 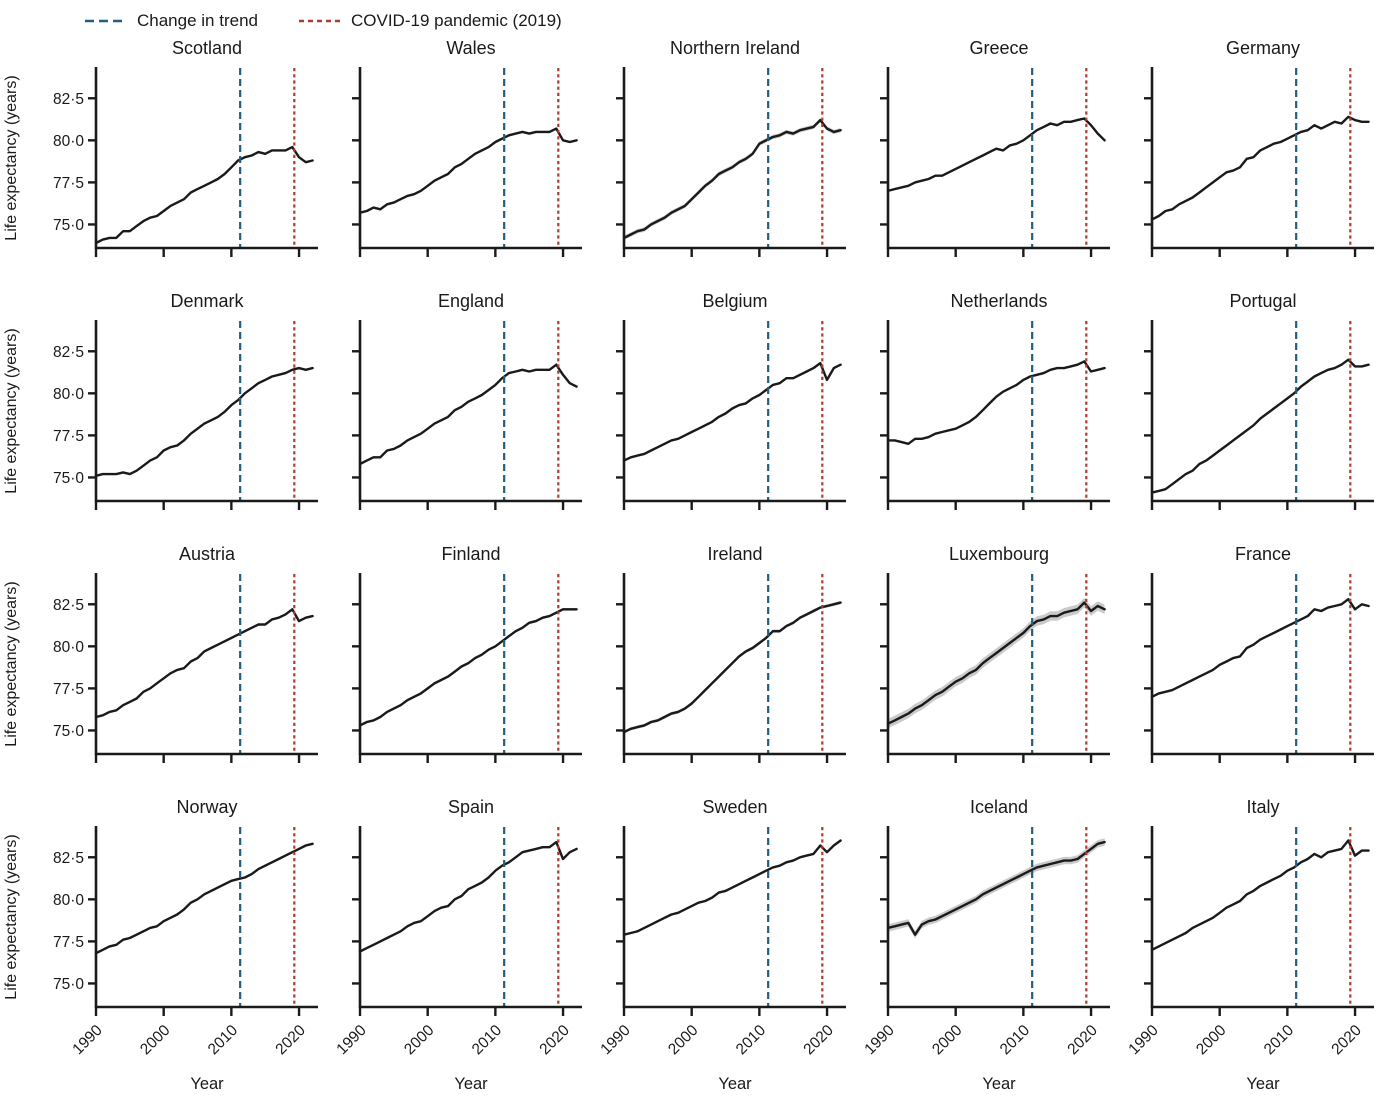 What do you see at coordinates (171, 21) in the screenshot?
I see `legend-item-change-in-trend: Change in trend` at bounding box center [171, 21].